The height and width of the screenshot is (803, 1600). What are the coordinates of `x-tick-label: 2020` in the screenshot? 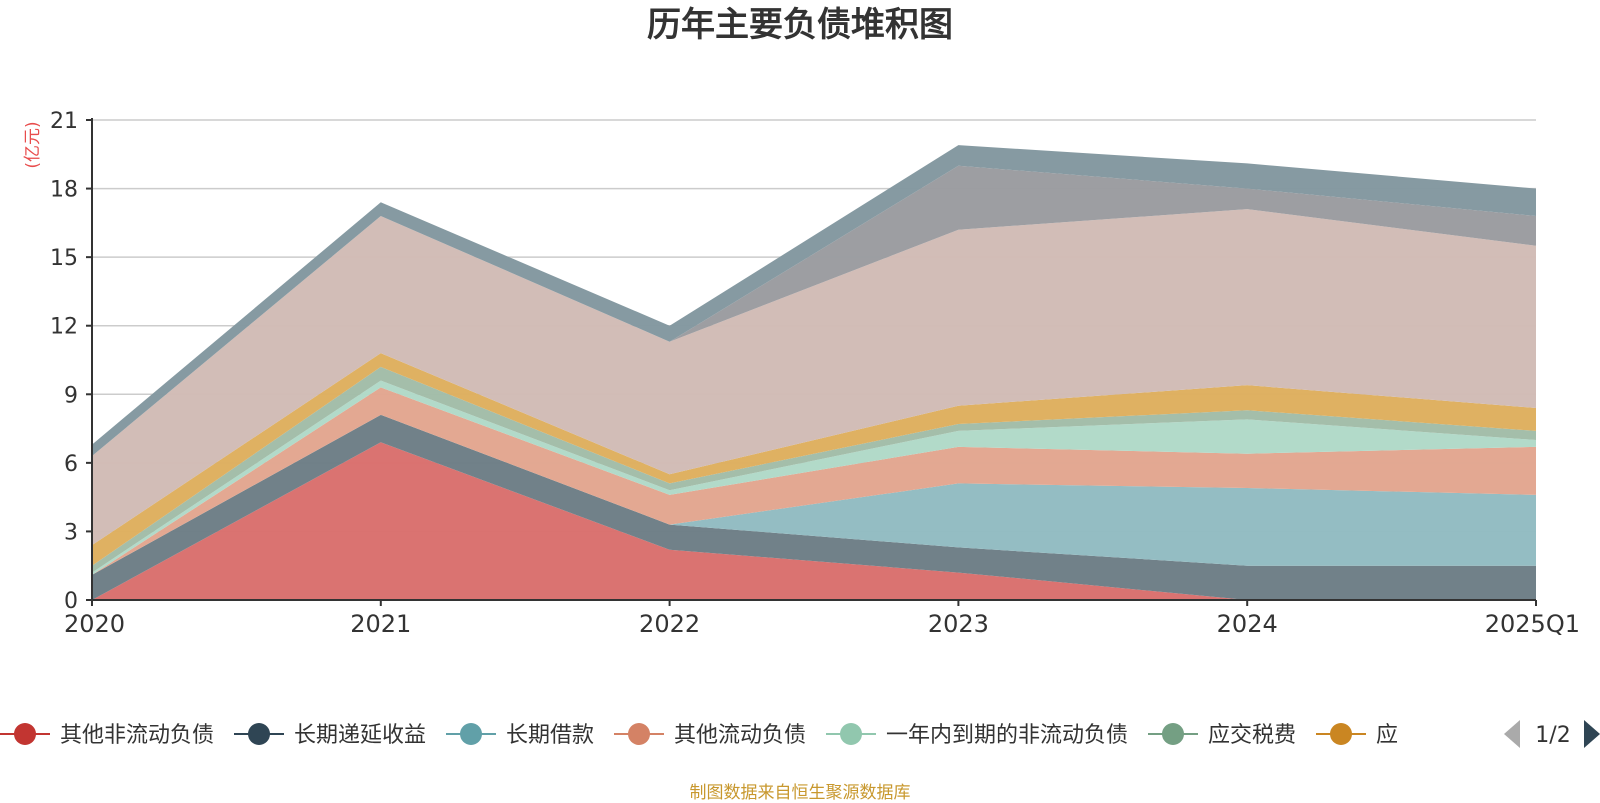 It's located at (94, 624).